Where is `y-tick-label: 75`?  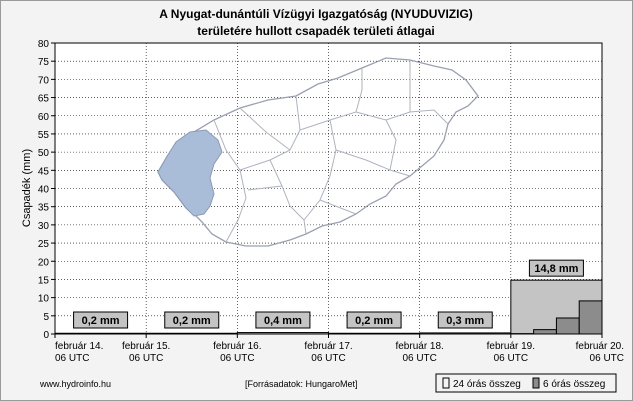 y-tick-label: 75 is located at coordinates (44, 62).